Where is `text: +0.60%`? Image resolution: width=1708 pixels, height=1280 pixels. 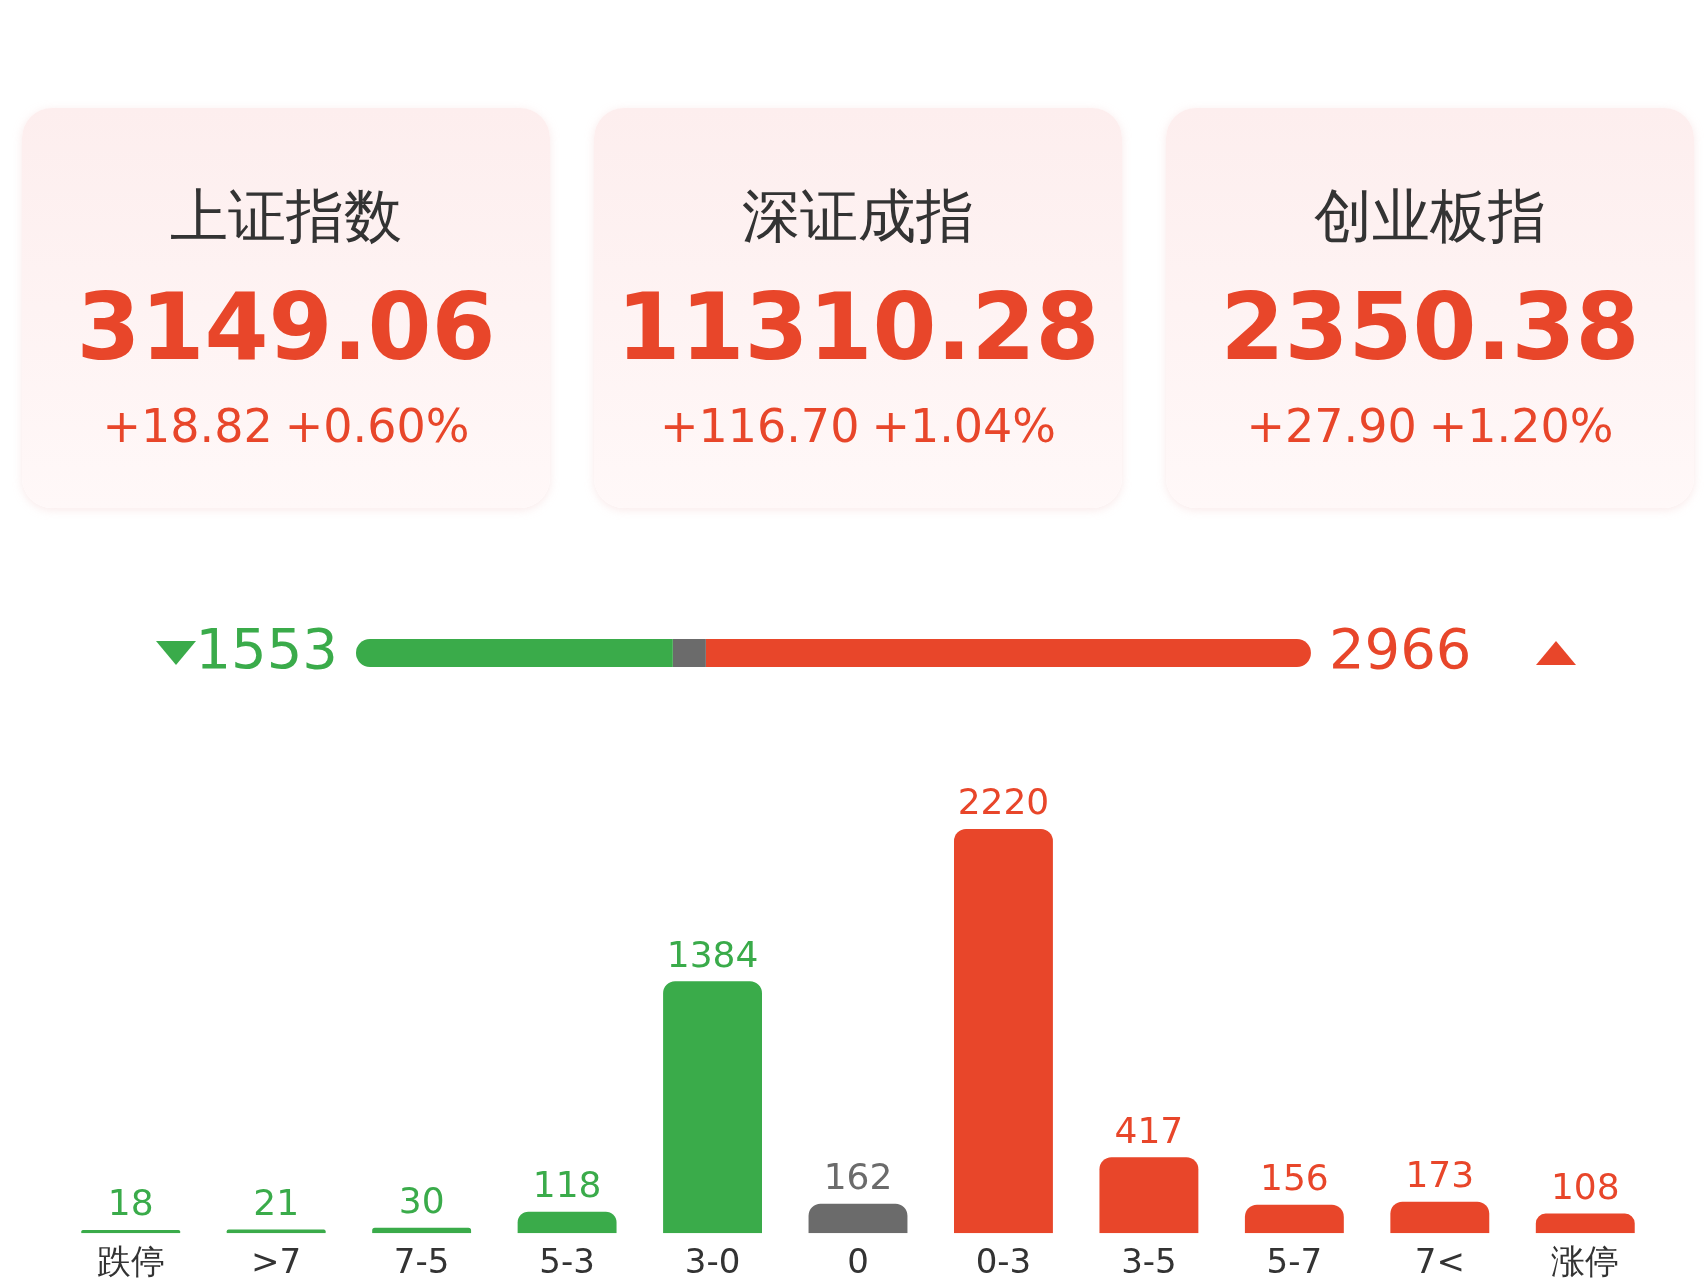 text: +0.60% is located at coordinates (377, 426).